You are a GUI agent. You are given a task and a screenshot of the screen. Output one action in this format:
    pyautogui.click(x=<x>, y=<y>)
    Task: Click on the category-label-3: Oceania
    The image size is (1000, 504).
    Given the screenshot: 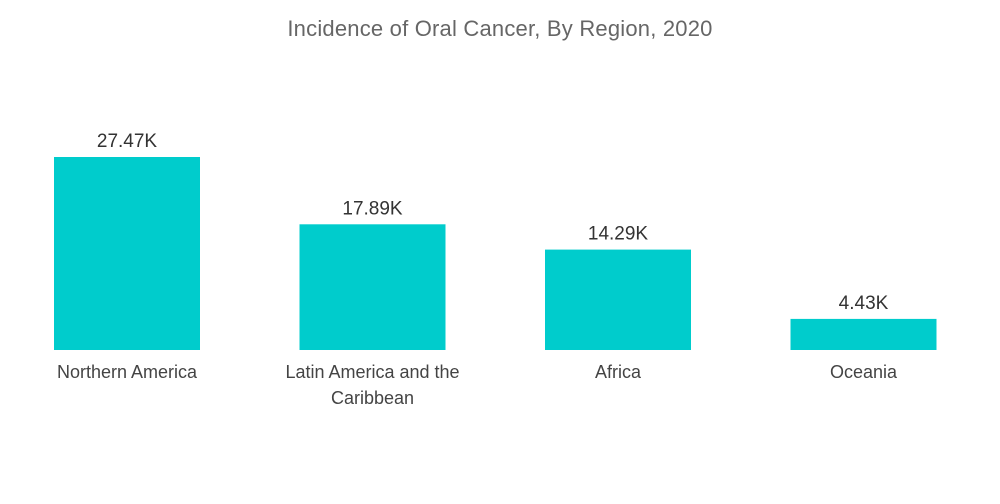 What is the action you would take?
    pyautogui.click(x=864, y=372)
    